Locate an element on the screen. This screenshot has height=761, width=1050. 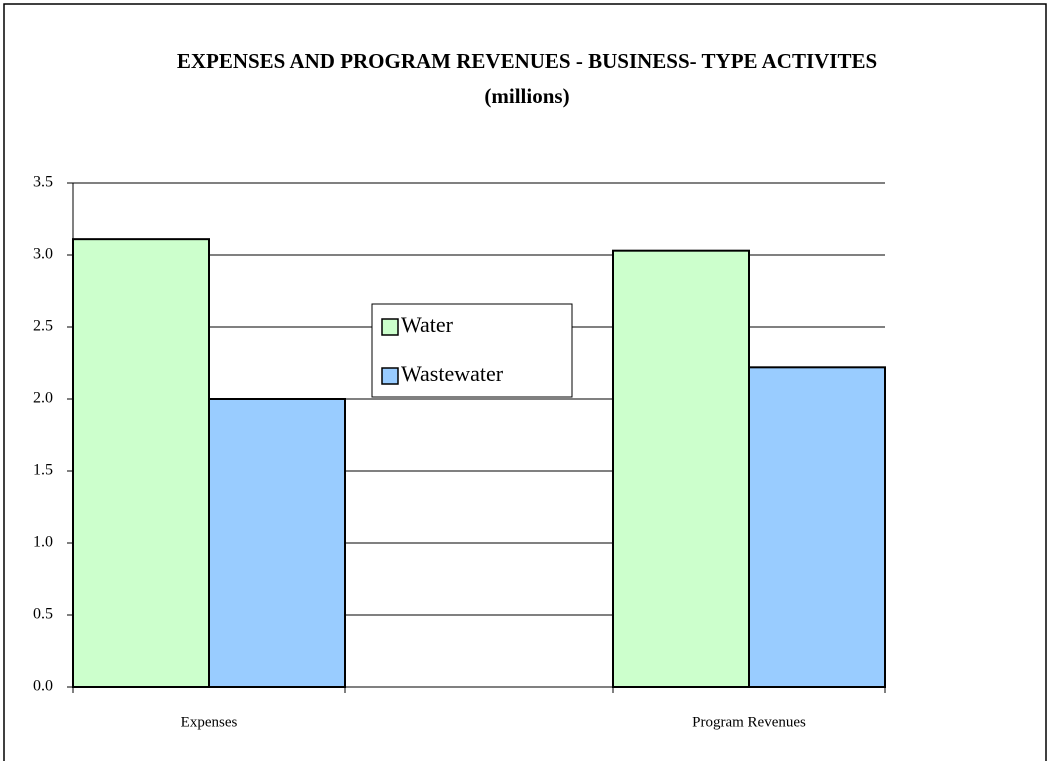
y-tick-label: 3.5 is located at coordinates (43, 182).